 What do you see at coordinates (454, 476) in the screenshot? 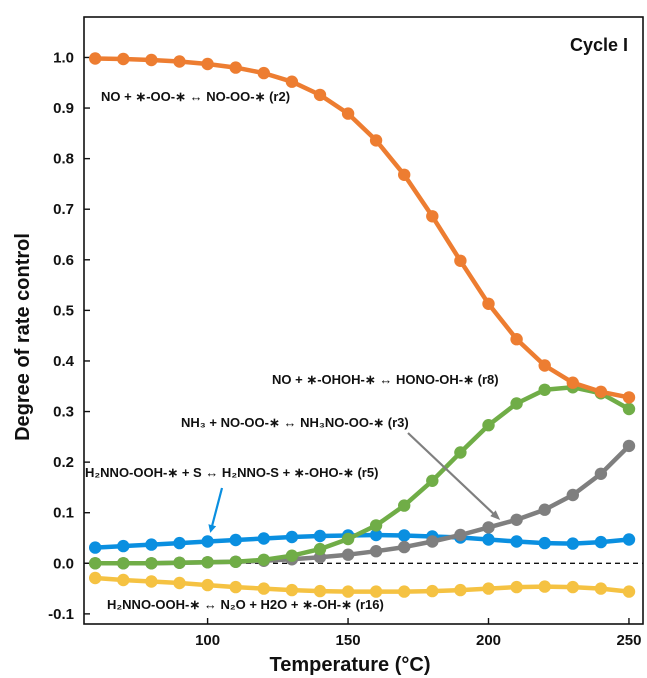
I see `arrow-r3` at bounding box center [454, 476].